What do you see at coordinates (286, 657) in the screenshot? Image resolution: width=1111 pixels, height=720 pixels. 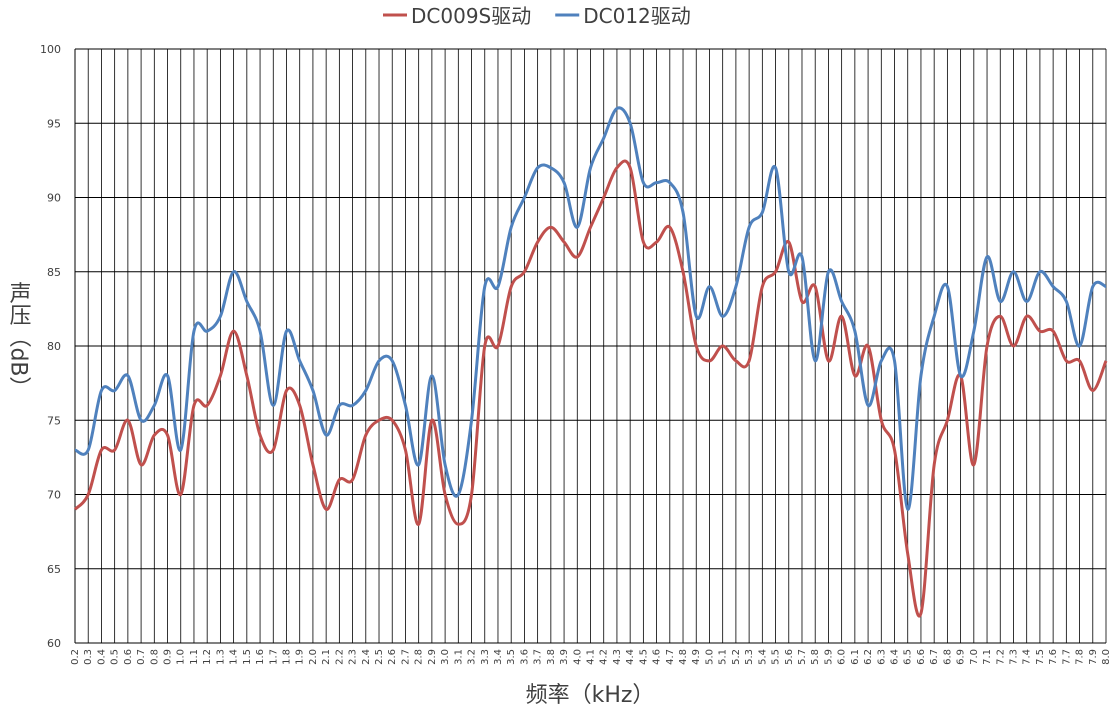 I see `x-tick-label: 1.8` at bounding box center [286, 657].